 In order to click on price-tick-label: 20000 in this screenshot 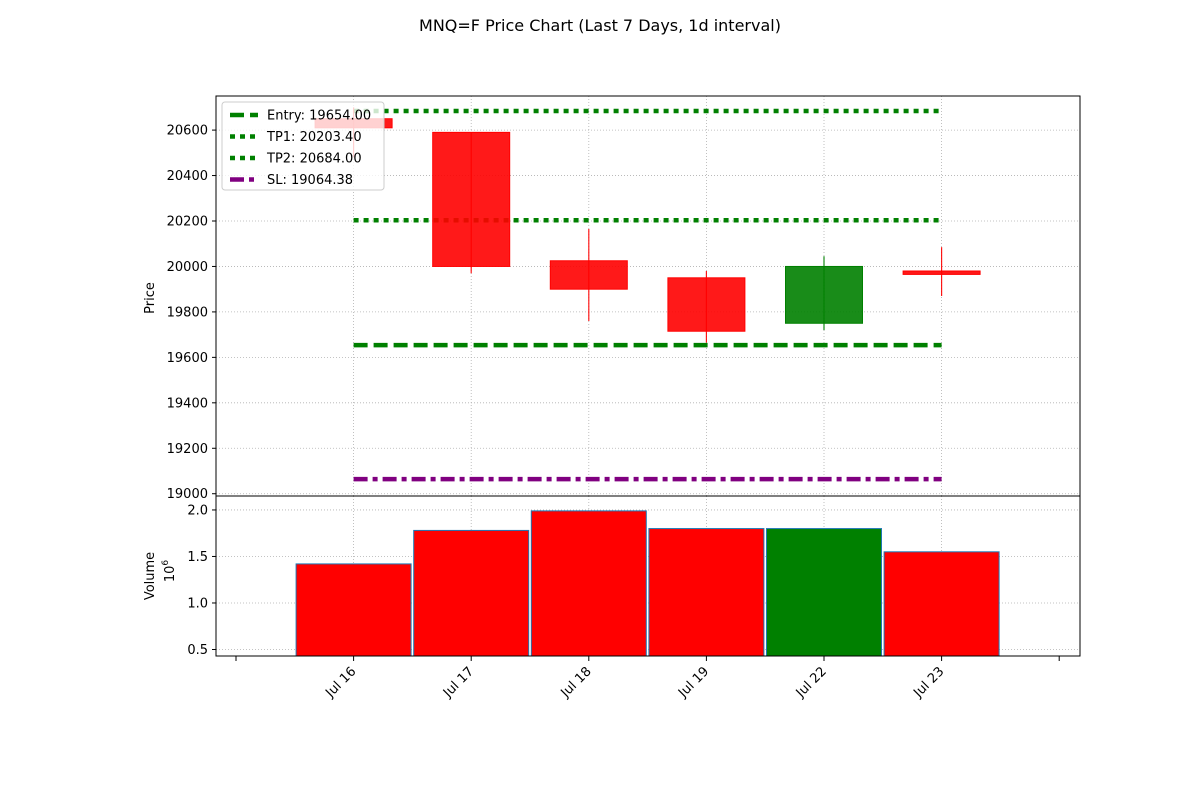, I will do `click(187, 267)`.